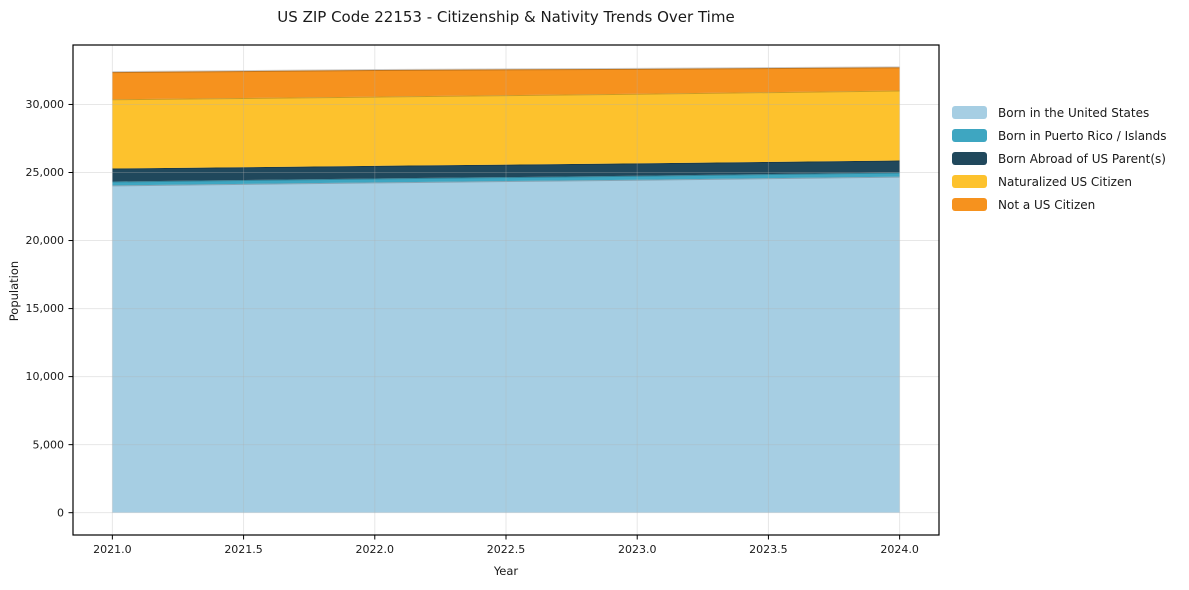 The height and width of the screenshot is (590, 1189). What do you see at coordinates (49, 444) in the screenshot?
I see `y-tick-label: 5,000` at bounding box center [49, 444].